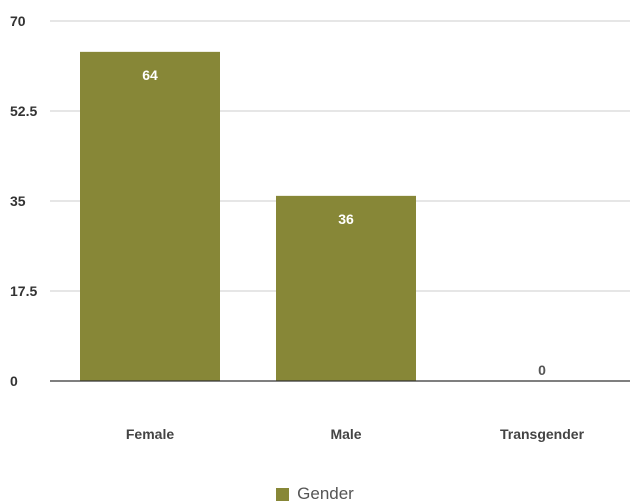 This screenshot has height=504, width=630. I want to click on x-axis-tick-labels: Female Male Transgender, so click(355, 434).